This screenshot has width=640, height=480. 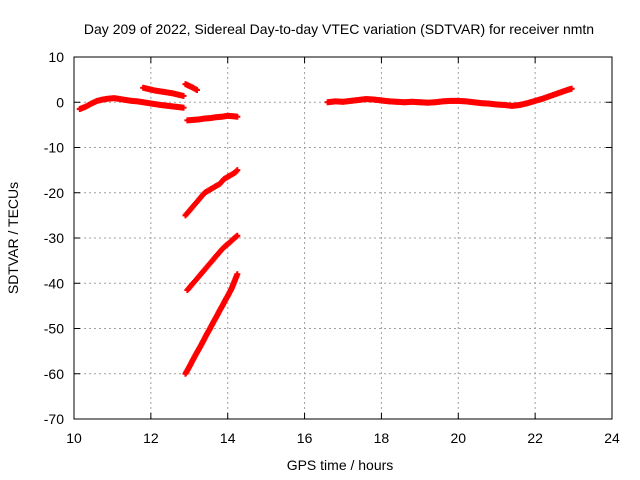 I want to click on y-tick-label: 0, so click(x=60, y=102).